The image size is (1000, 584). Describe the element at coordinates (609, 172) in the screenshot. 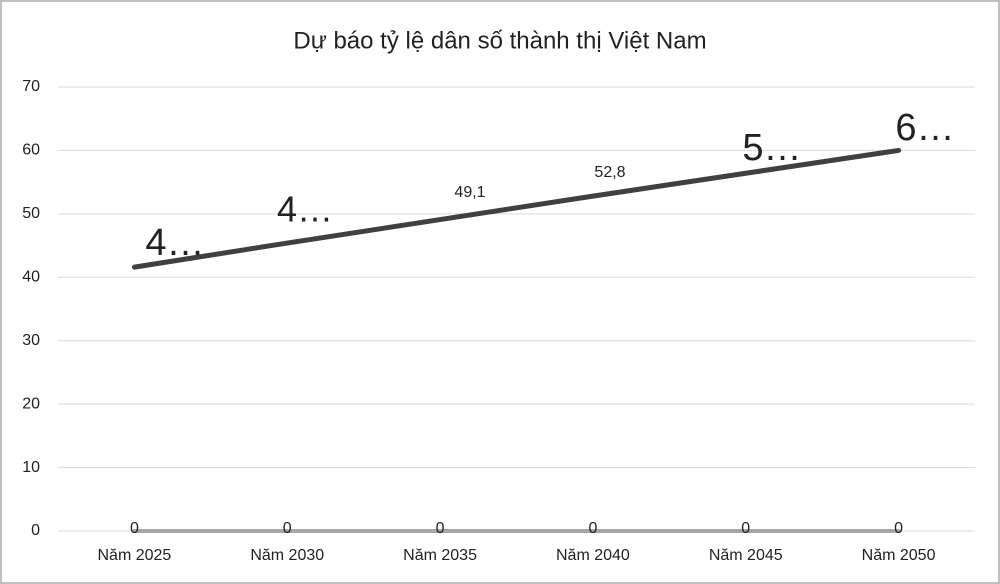

I see `data-label: 52,8` at that location.